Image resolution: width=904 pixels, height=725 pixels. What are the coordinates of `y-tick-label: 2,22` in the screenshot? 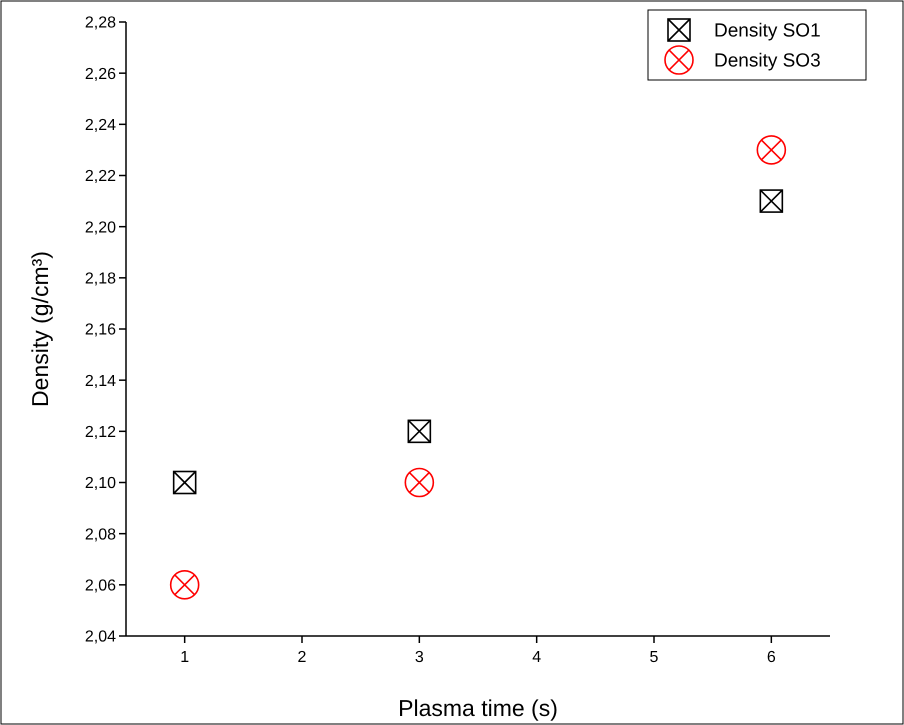 It's located at (100, 177).